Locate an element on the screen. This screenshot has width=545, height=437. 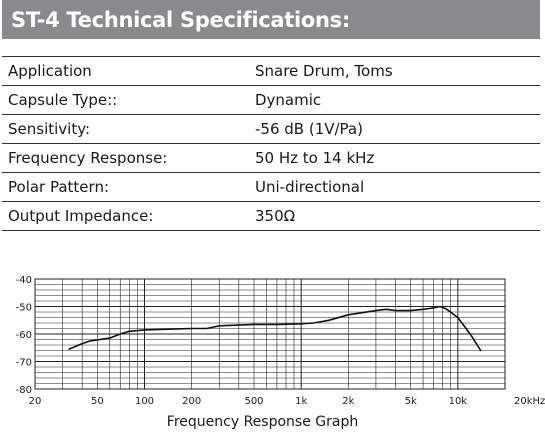
page-title: ST-4 Technical Specifications: is located at coordinates (180, 19).